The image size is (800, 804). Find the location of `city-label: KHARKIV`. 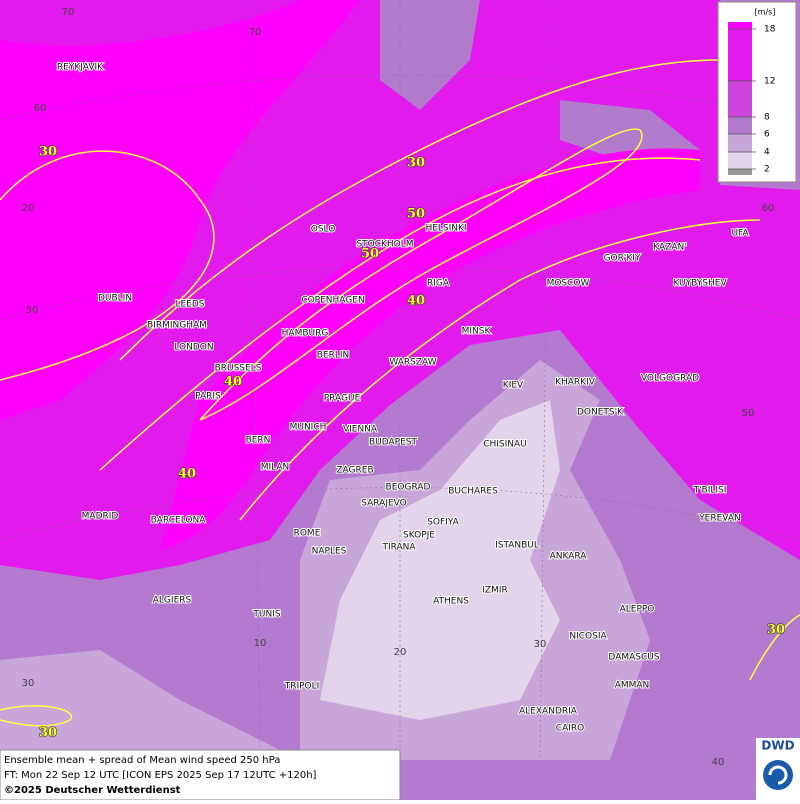

city-label: KHARKIV is located at coordinates (575, 383).